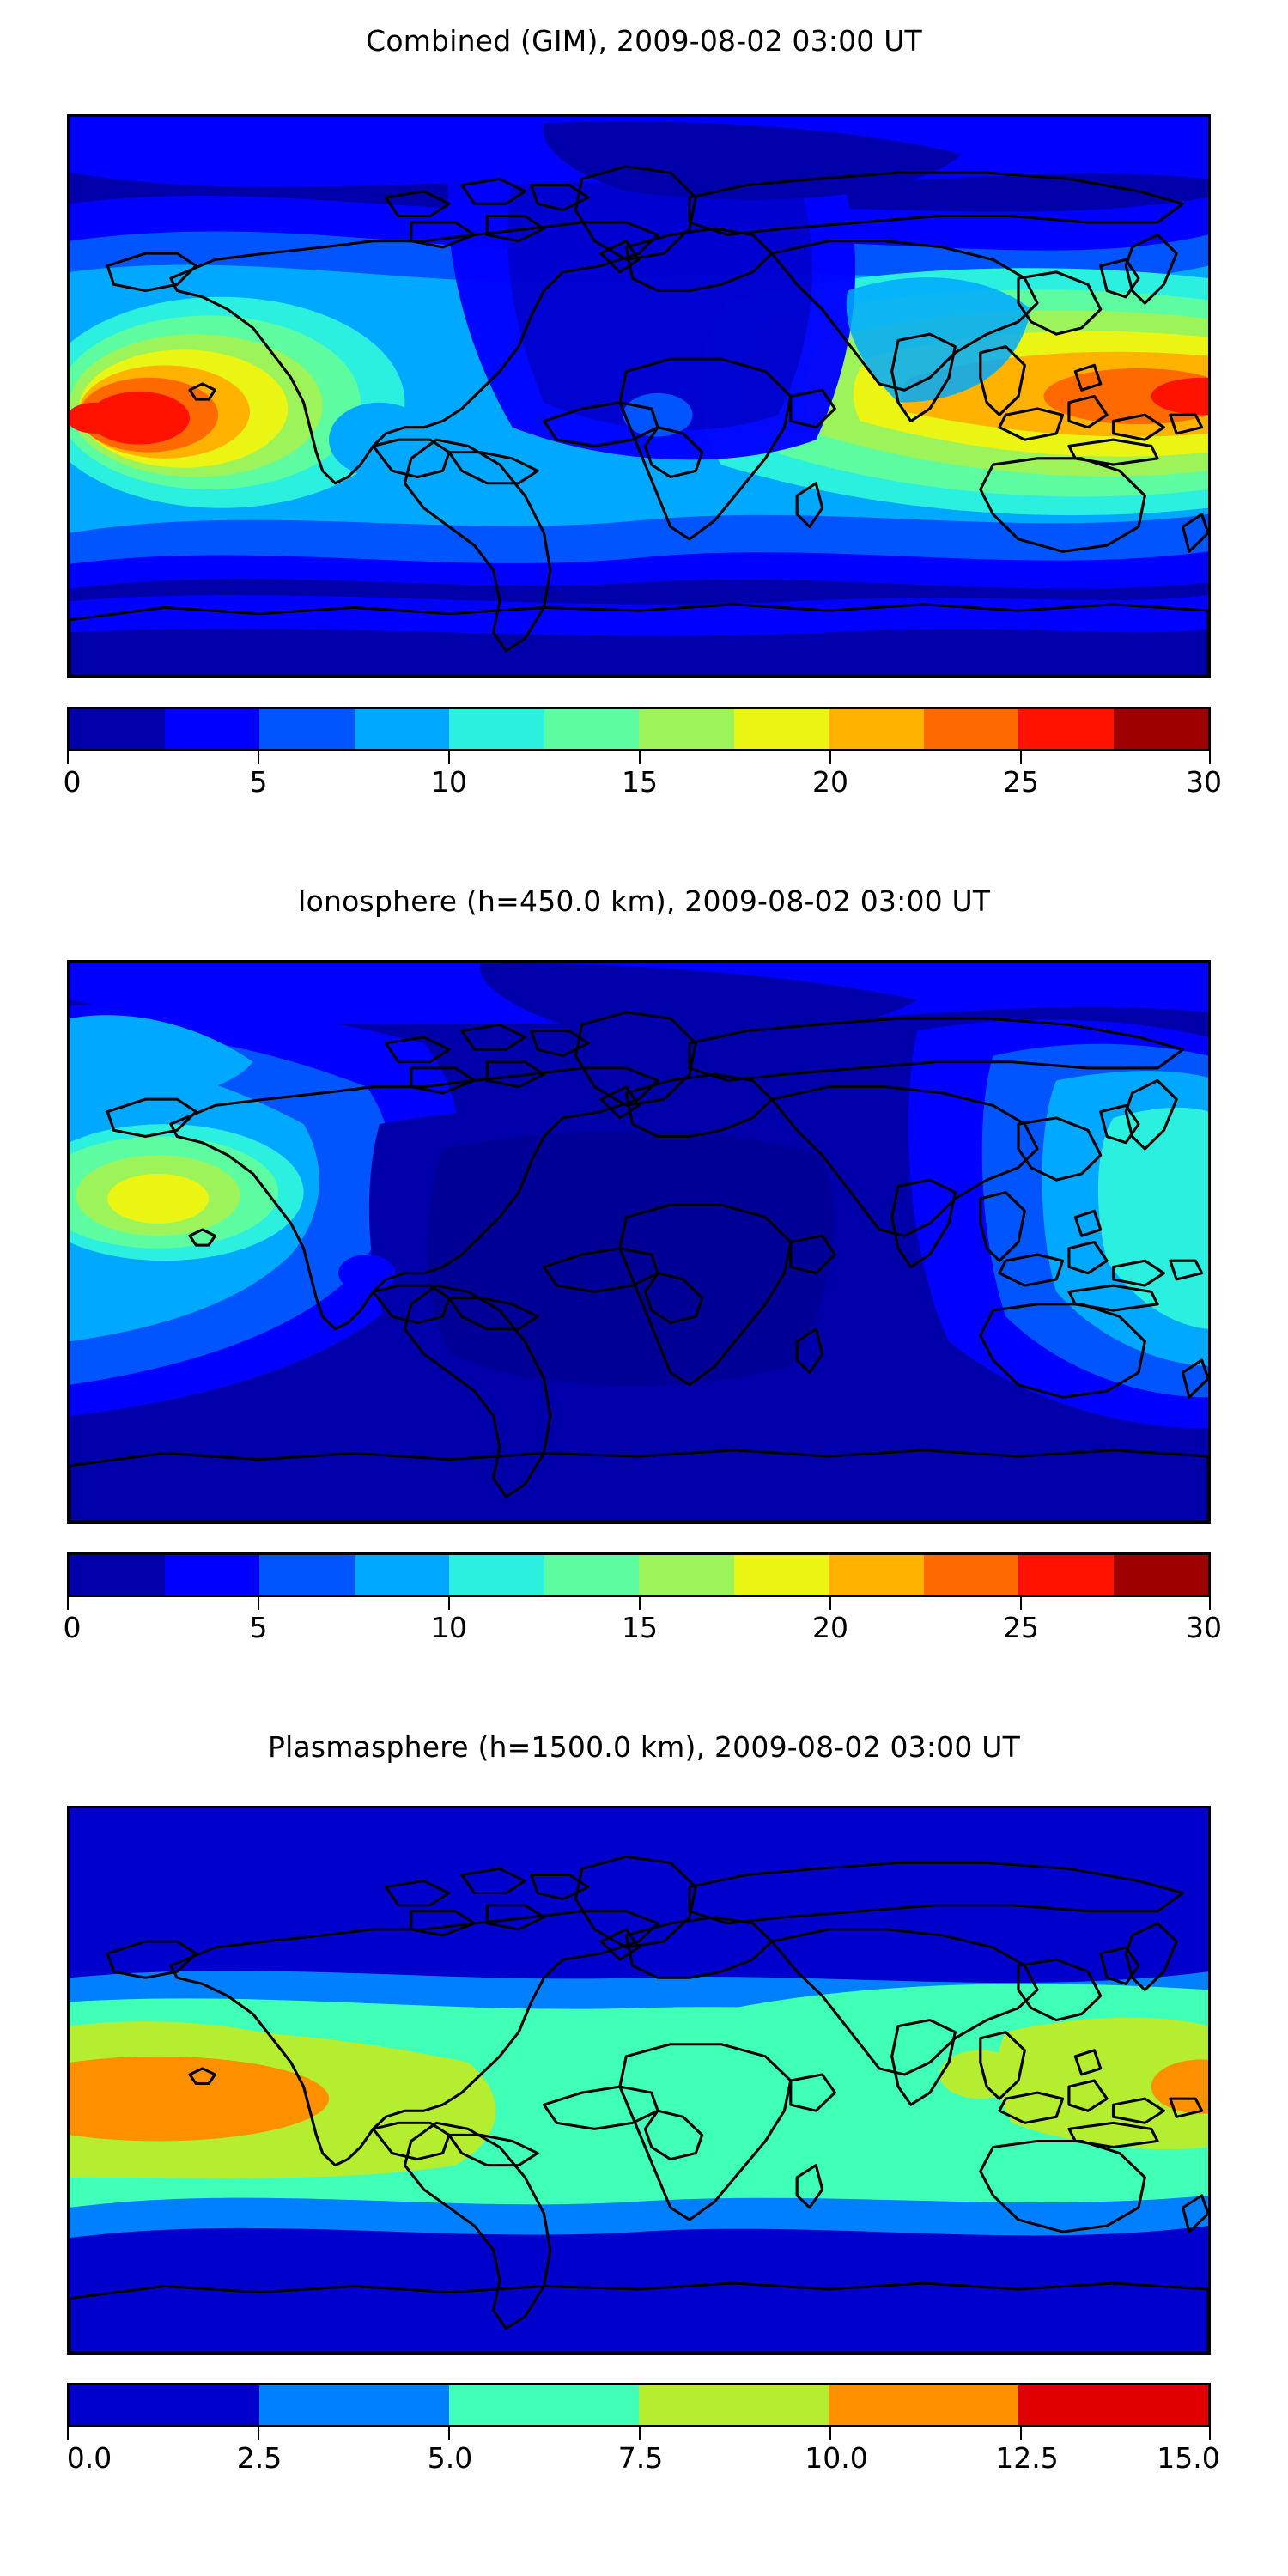 This screenshot has height=2576, width=1288. Describe the element at coordinates (639, 1575) in the screenshot. I see `colorbar-ionosphere-bar` at that location.